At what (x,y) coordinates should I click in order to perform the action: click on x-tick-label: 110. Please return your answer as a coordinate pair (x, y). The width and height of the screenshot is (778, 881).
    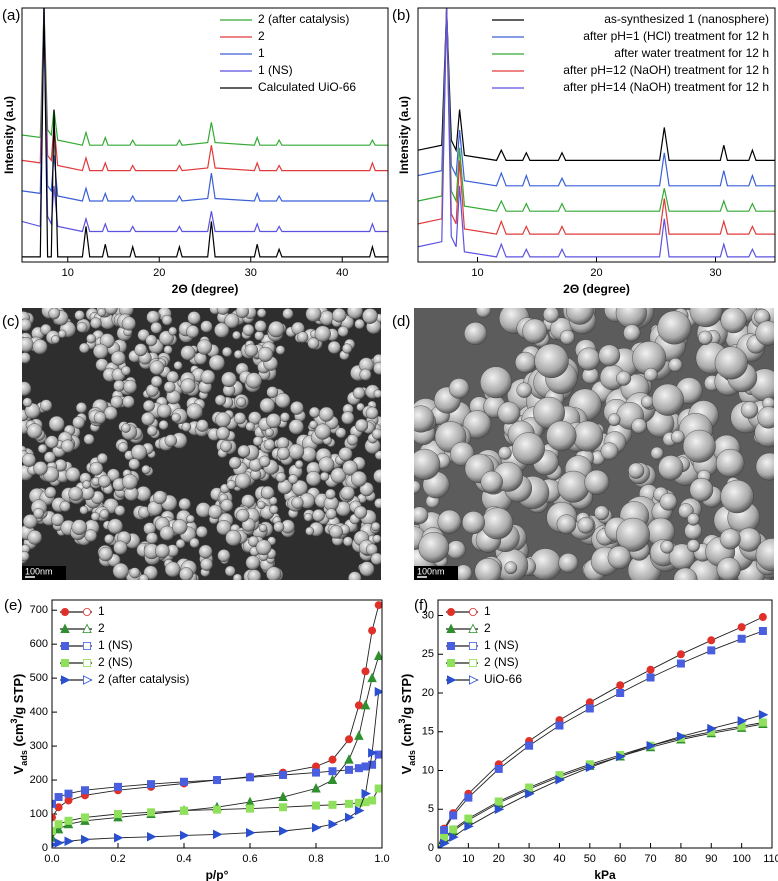
    Looking at the image, I should click on (770, 859).